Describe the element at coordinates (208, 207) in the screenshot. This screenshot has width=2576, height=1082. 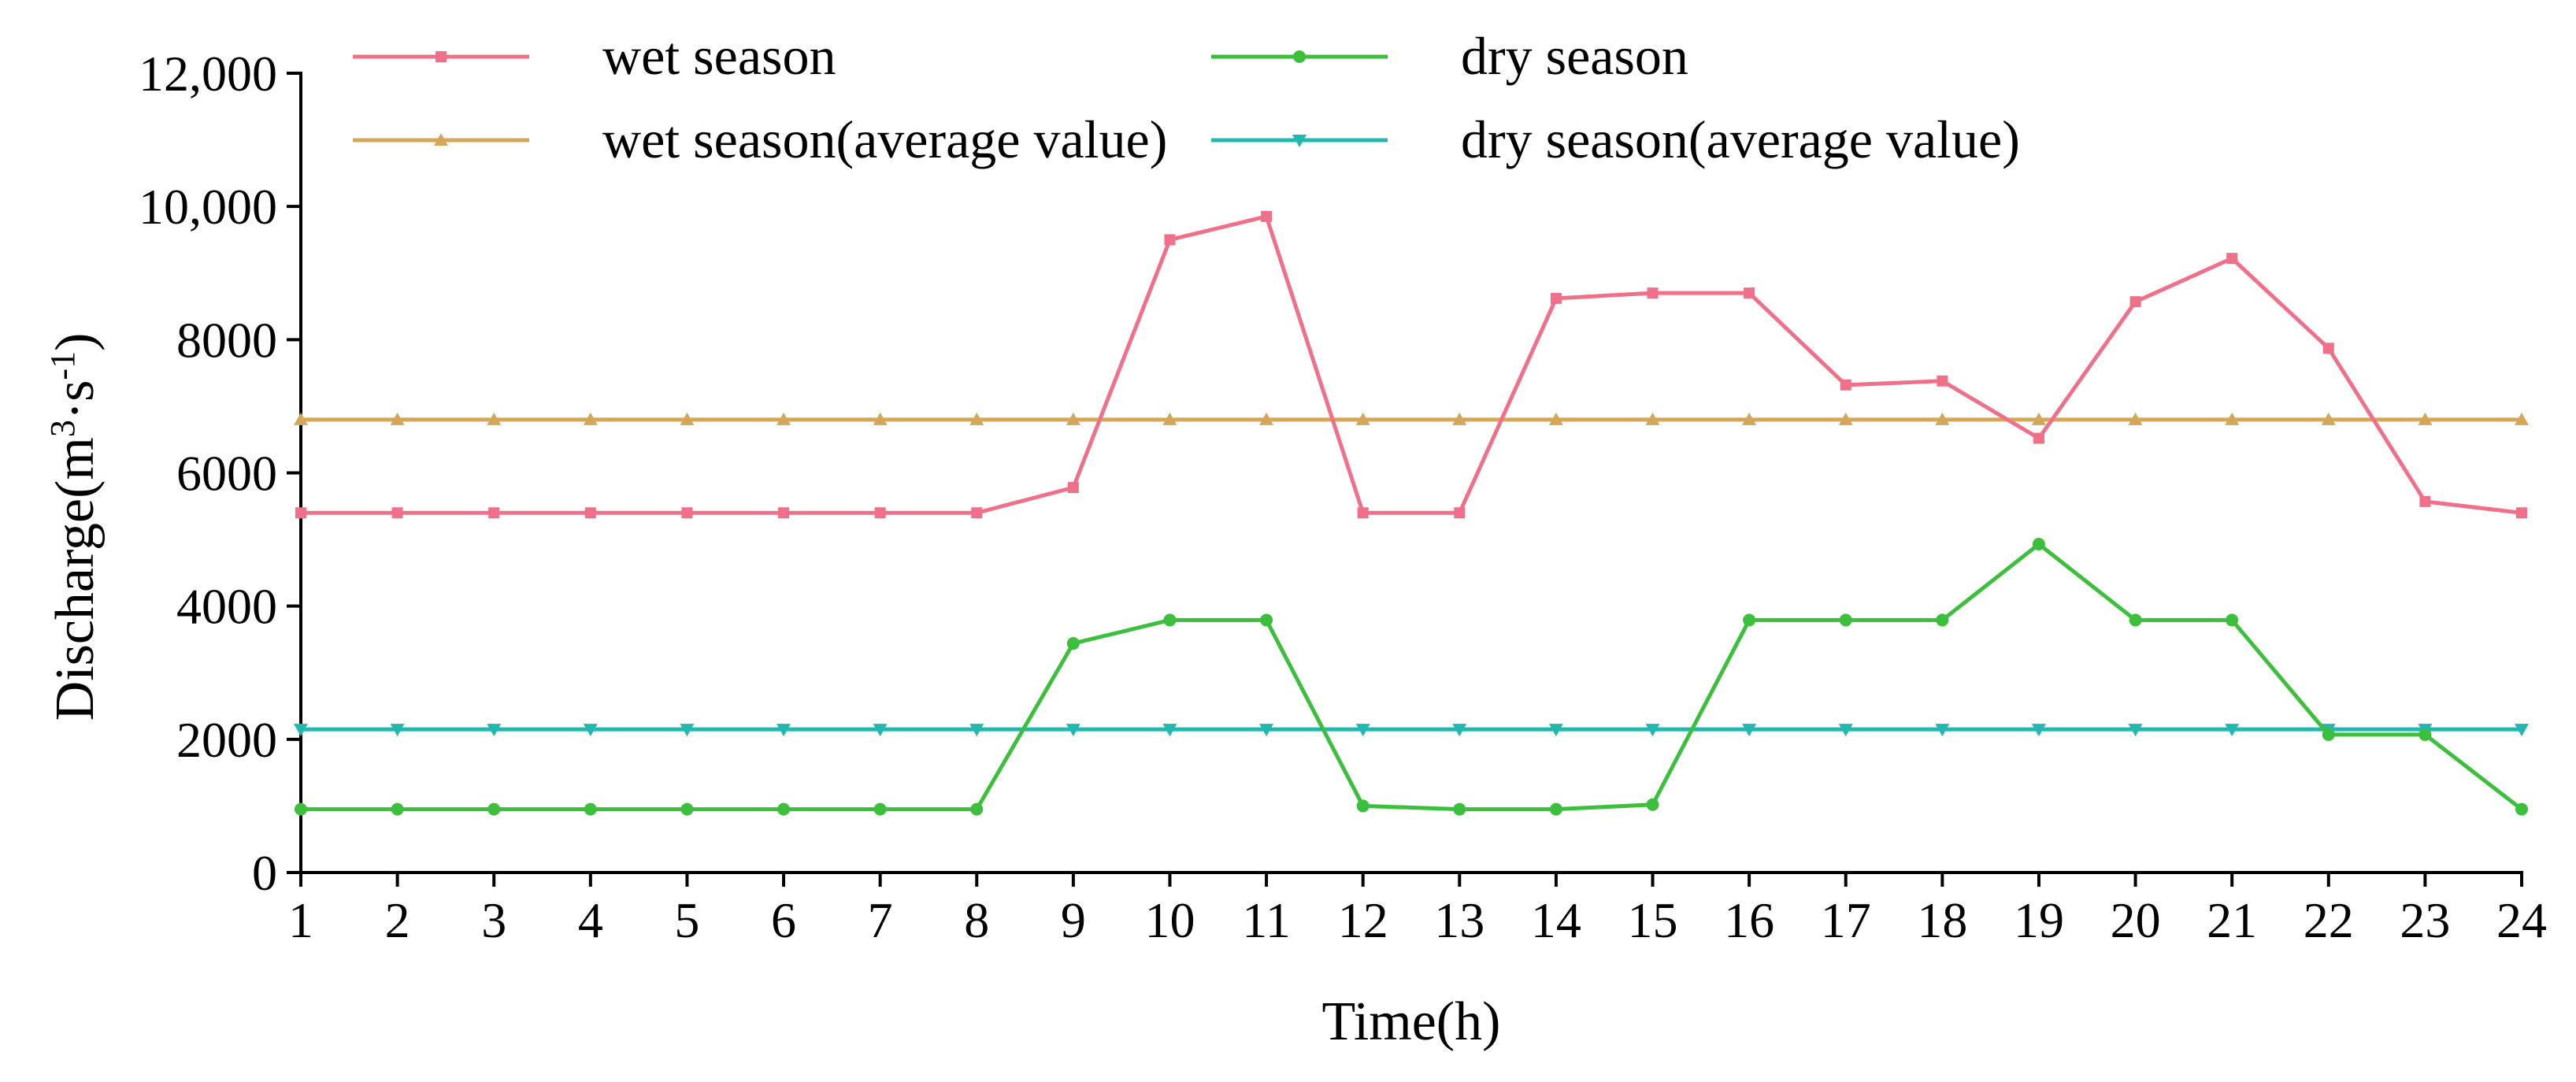
I see `y-tick-label: 10,000` at that location.